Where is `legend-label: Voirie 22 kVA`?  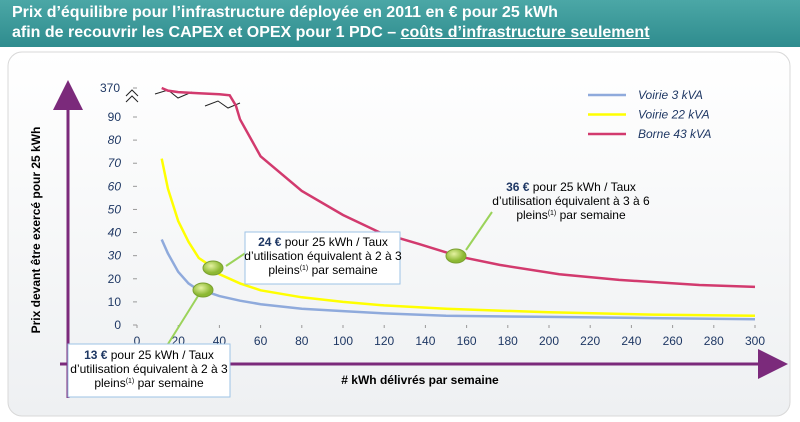 legend-label: Voirie 22 kVA is located at coordinates (674, 115).